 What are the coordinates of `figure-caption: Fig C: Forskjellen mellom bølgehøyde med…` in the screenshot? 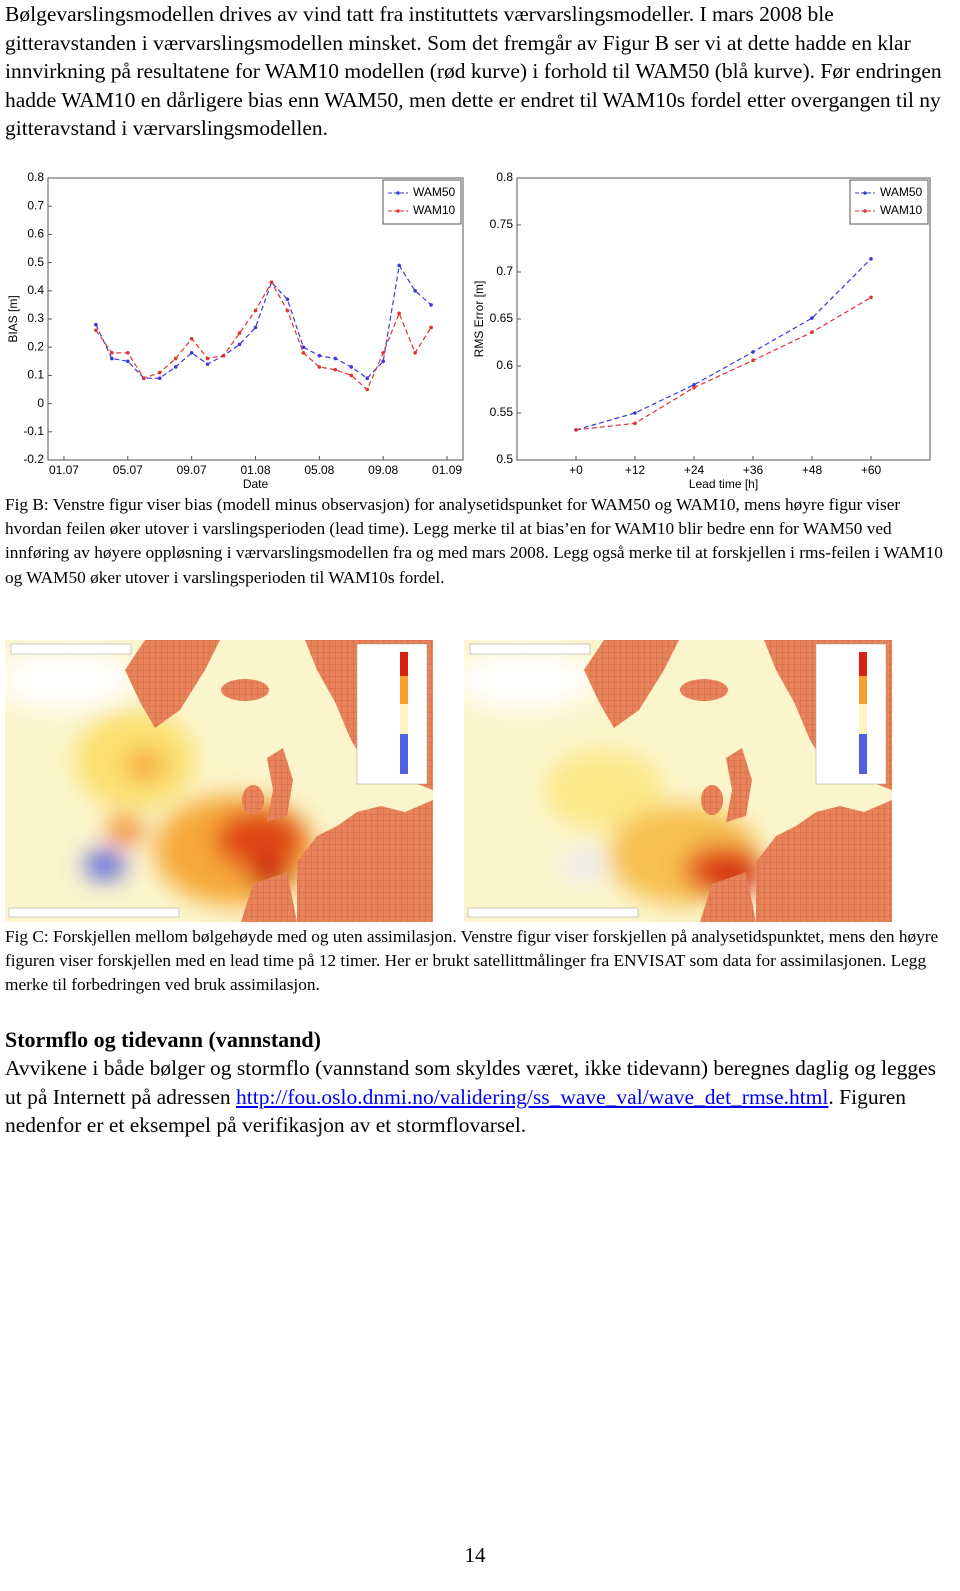 It's located at (472, 961).